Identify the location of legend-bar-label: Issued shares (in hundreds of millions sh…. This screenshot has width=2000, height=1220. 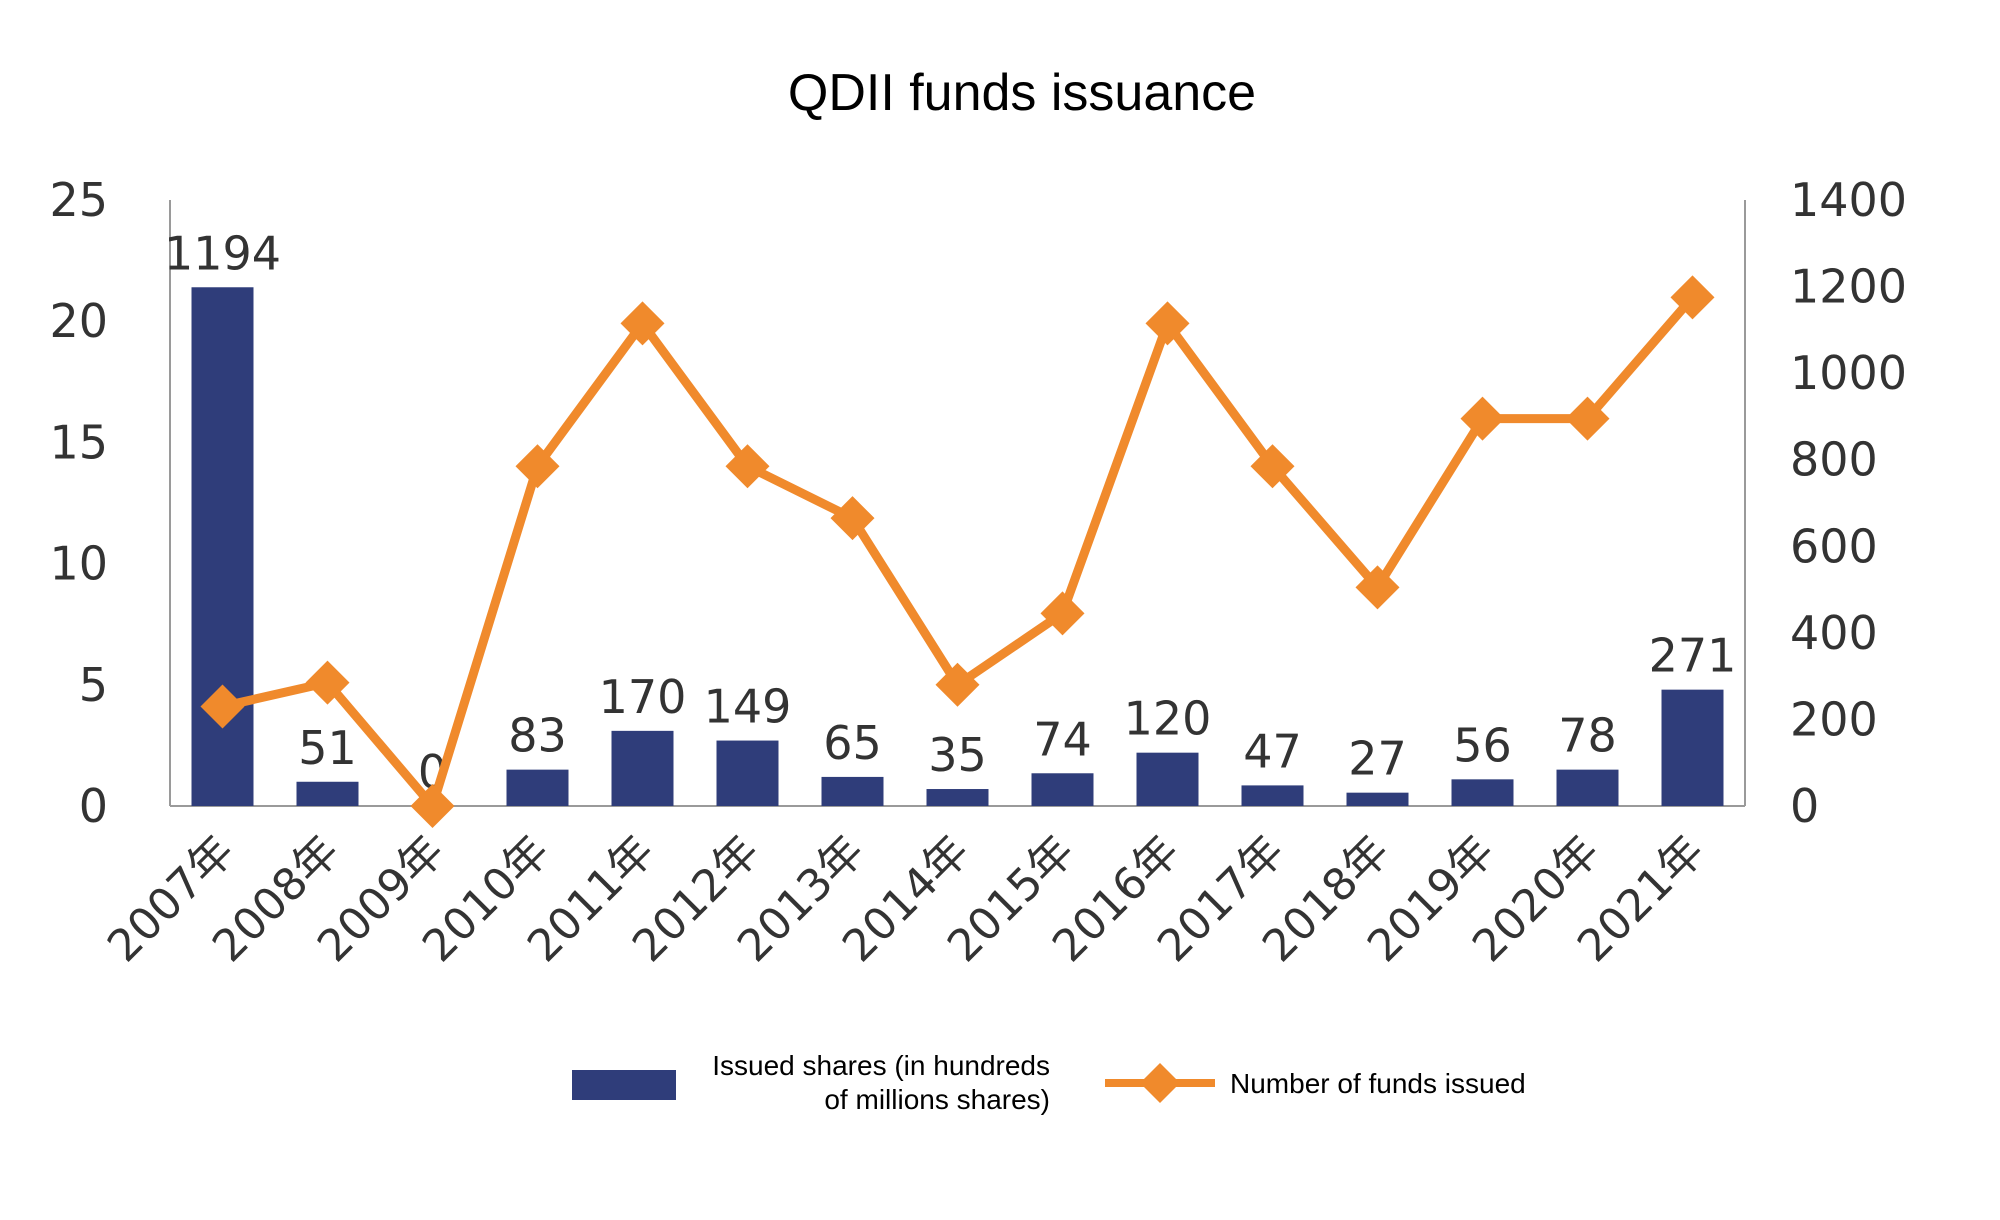
(881, 1082).